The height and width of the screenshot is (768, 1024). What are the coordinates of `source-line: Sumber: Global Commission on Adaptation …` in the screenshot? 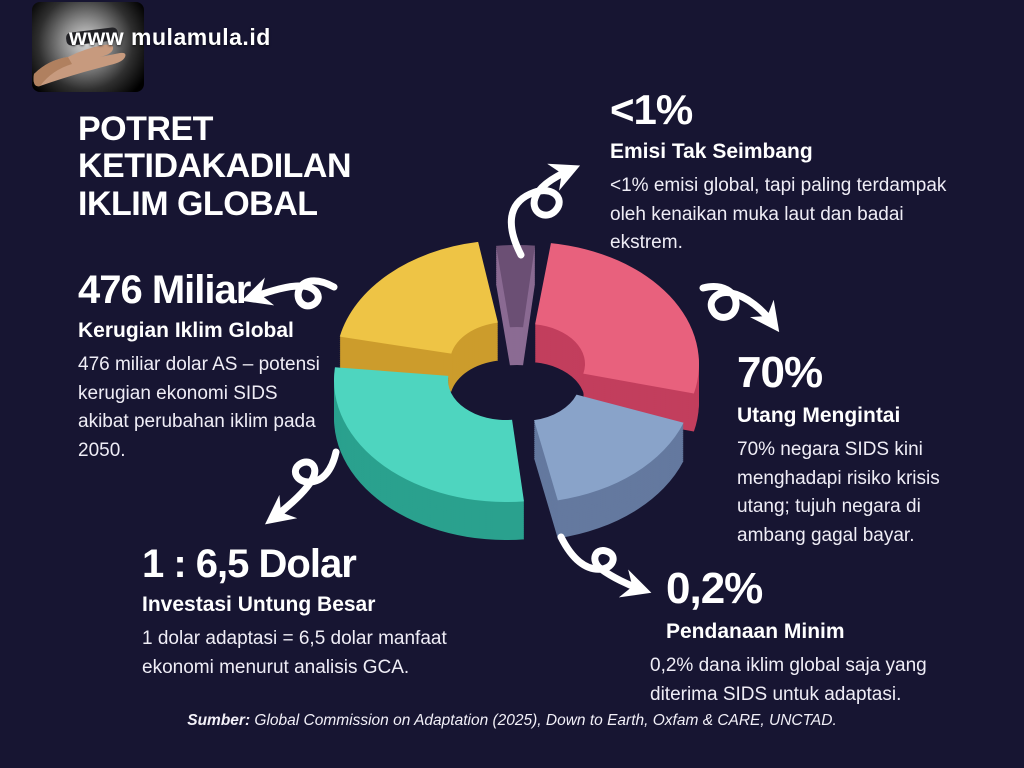 It's located at (512, 721).